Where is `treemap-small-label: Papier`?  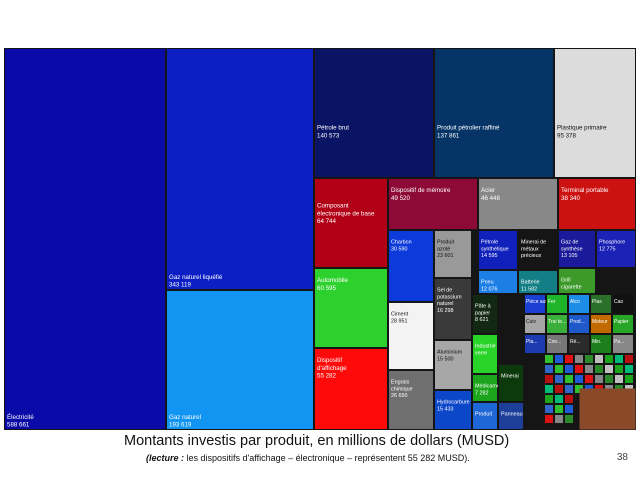
treemap-small-label: Papier is located at coordinates (621, 322).